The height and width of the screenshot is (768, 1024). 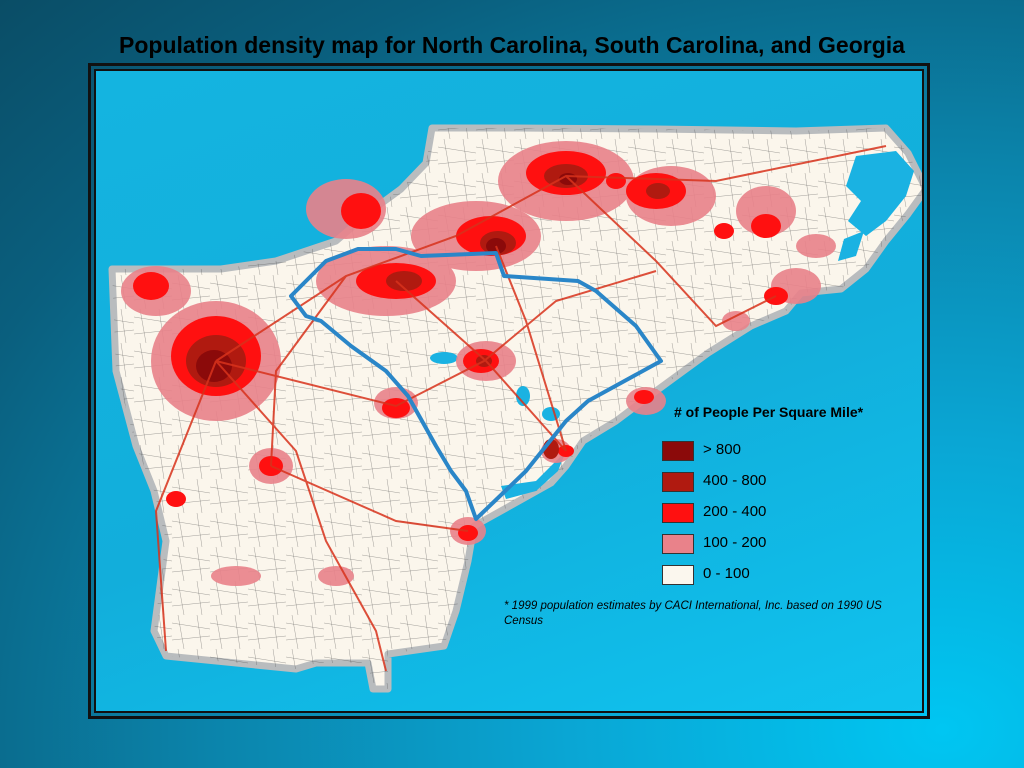 What do you see at coordinates (735, 480) in the screenshot?
I see `legend-label: 400 - 800` at bounding box center [735, 480].